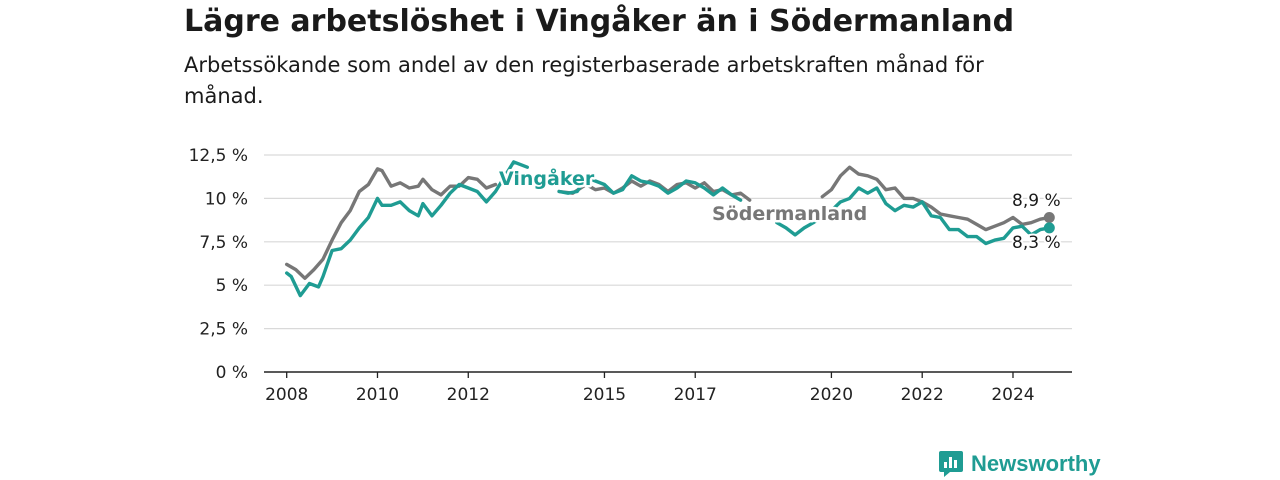  I want to click on x-tick-label: 2017, so click(695, 395).